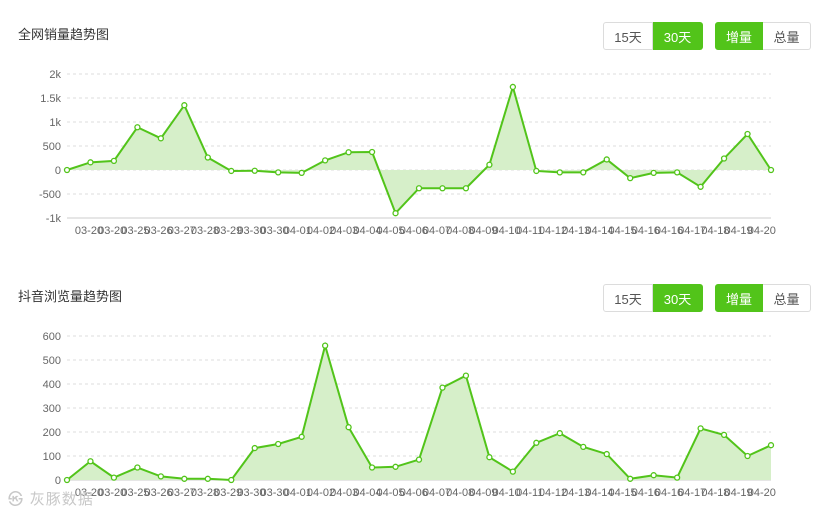  What do you see at coordinates (623, 231) in the screenshot?
I see `x-tick-label: 04-15` at bounding box center [623, 231].